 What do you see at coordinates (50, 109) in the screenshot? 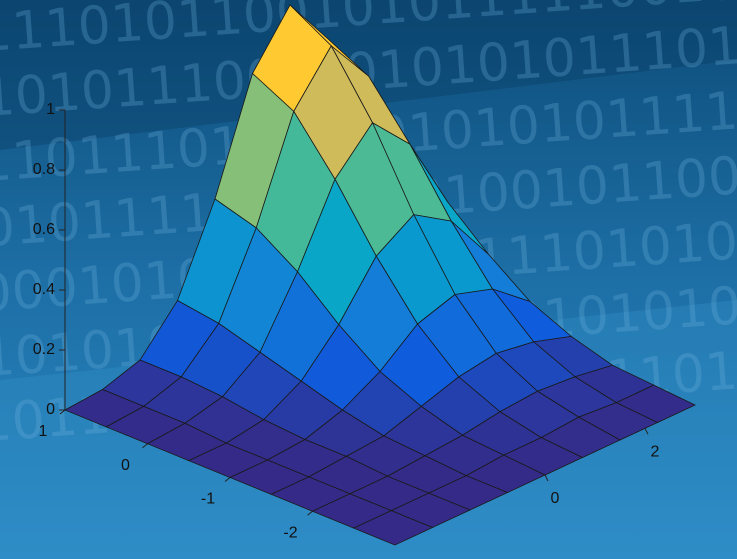
I see `z-tick-label: 1` at bounding box center [50, 109].